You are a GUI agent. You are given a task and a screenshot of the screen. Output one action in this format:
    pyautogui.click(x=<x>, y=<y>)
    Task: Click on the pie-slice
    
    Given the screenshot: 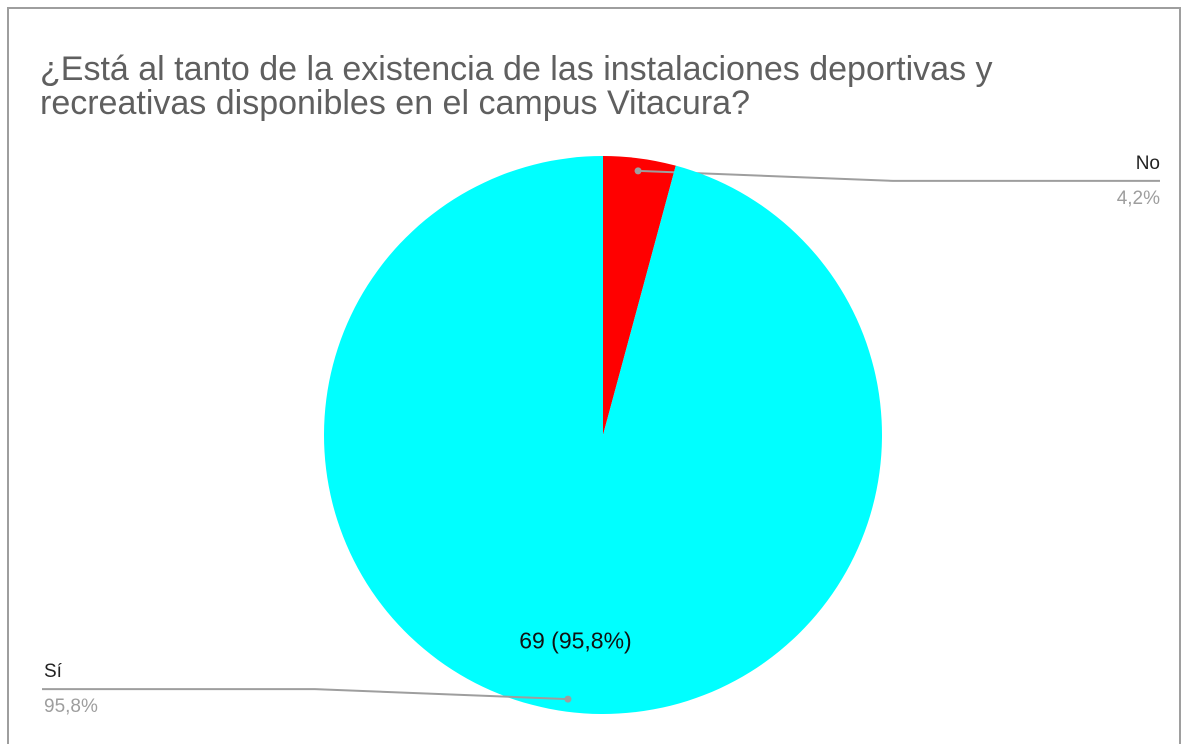 What is the action you would take?
    pyautogui.click(x=639, y=295)
    